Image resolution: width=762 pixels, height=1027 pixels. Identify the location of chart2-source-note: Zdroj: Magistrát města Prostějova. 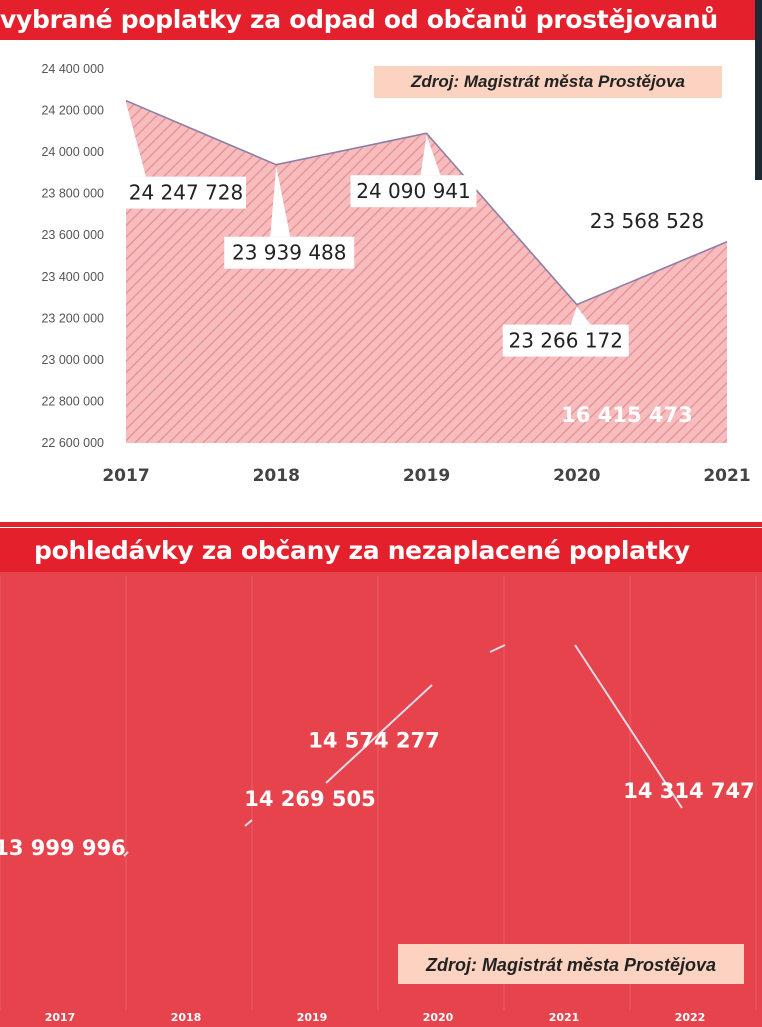
(571, 964).